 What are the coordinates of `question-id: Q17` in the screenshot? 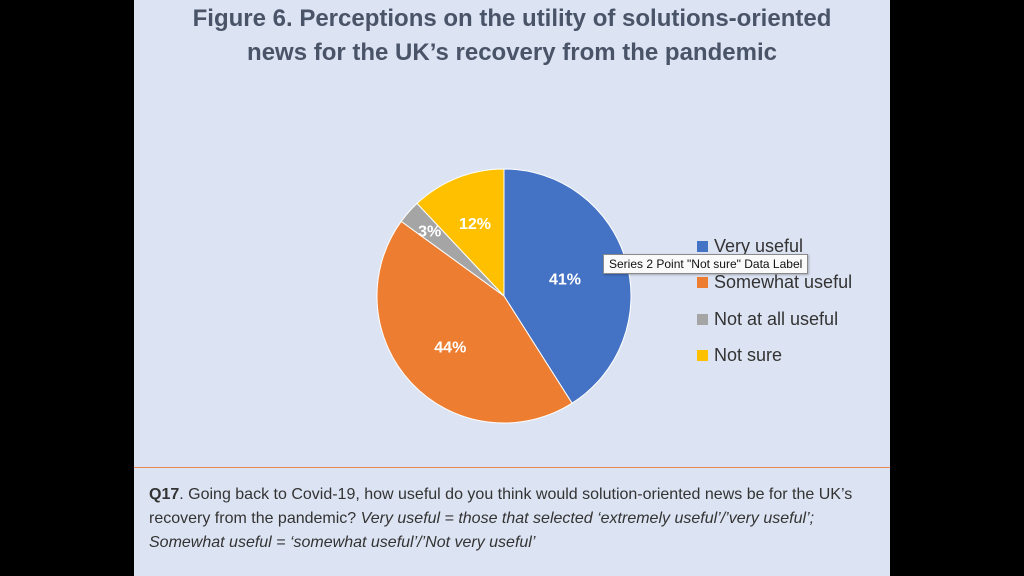 It's located at (164, 494).